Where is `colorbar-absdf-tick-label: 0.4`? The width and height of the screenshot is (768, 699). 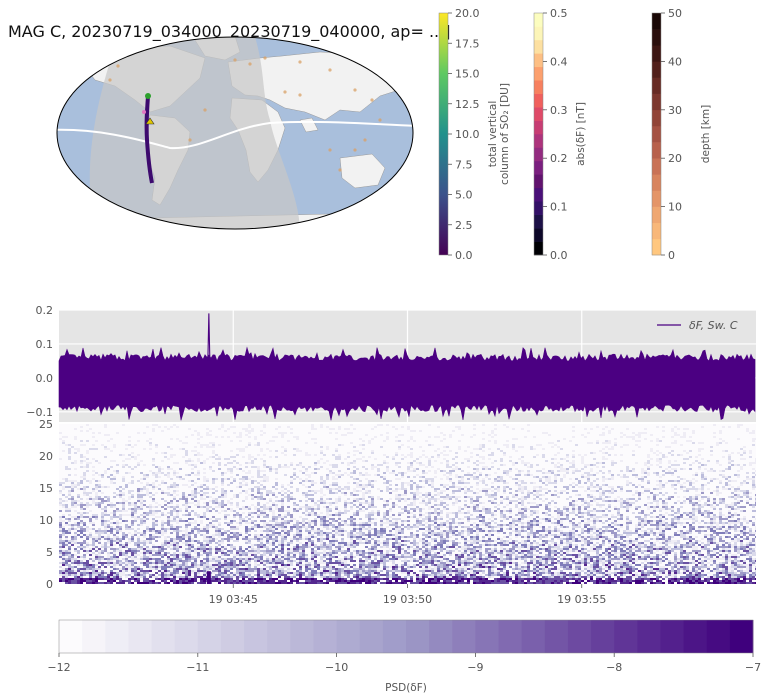 colorbar-absdf-tick-label: 0.4 is located at coordinates (559, 61).